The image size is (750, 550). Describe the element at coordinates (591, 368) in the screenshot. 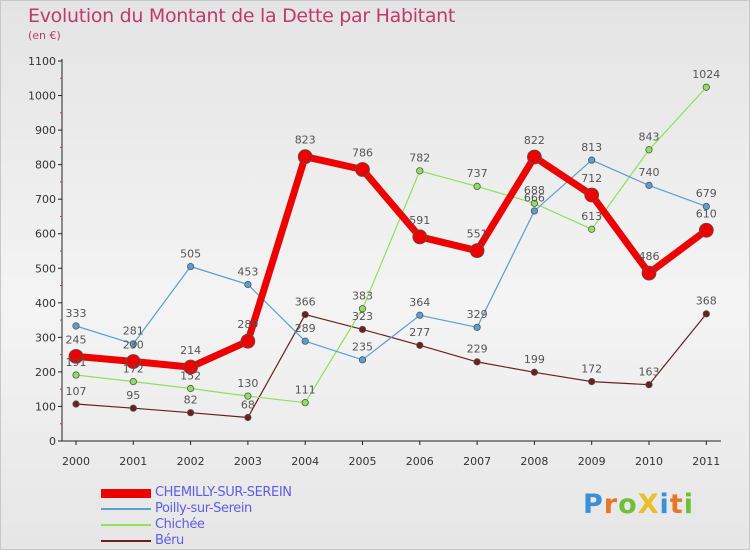

I see `data-label-beru: 172` at that location.